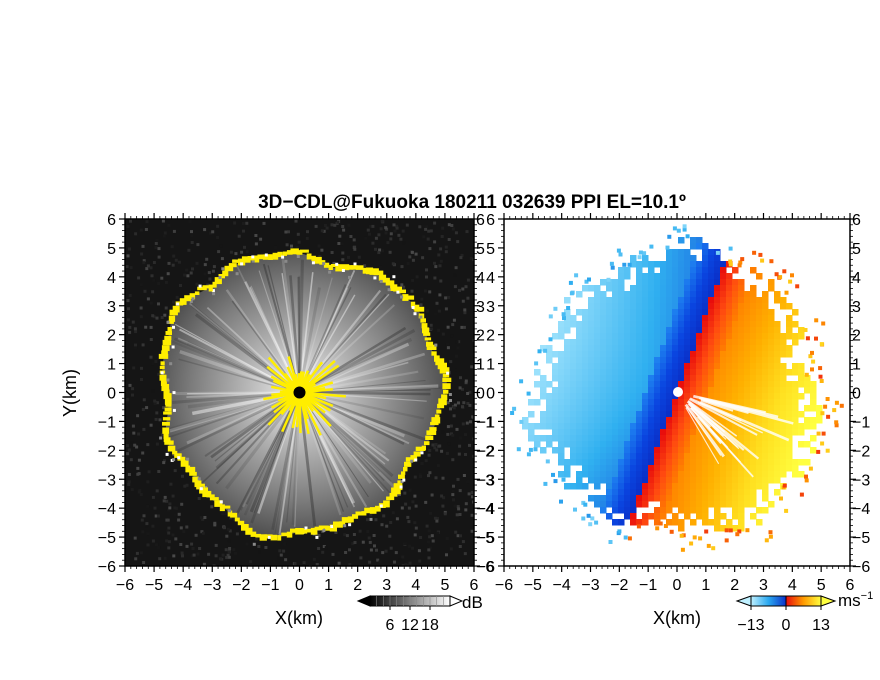  What do you see at coordinates (821, 585) in the screenshot?
I see `x-tick-label: 5` at bounding box center [821, 585].